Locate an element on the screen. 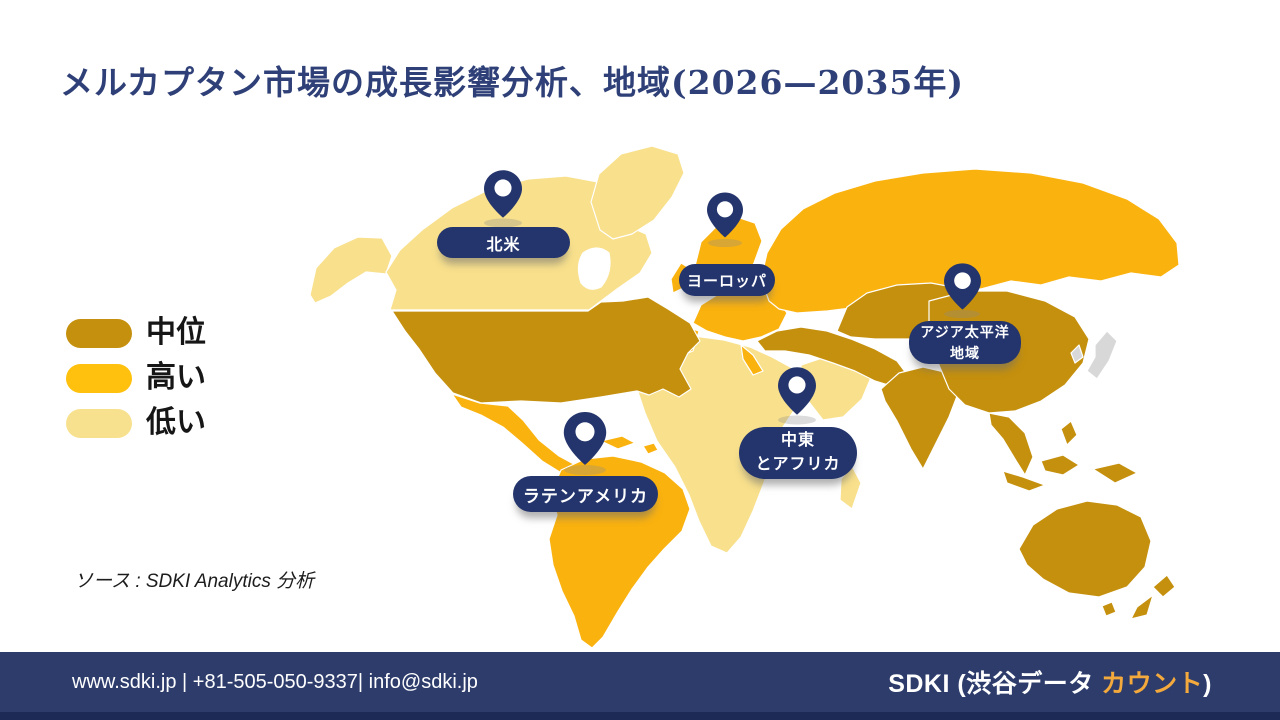 The image size is (1280, 720). region-new-zealand-south is located at coordinates (1142, 607).